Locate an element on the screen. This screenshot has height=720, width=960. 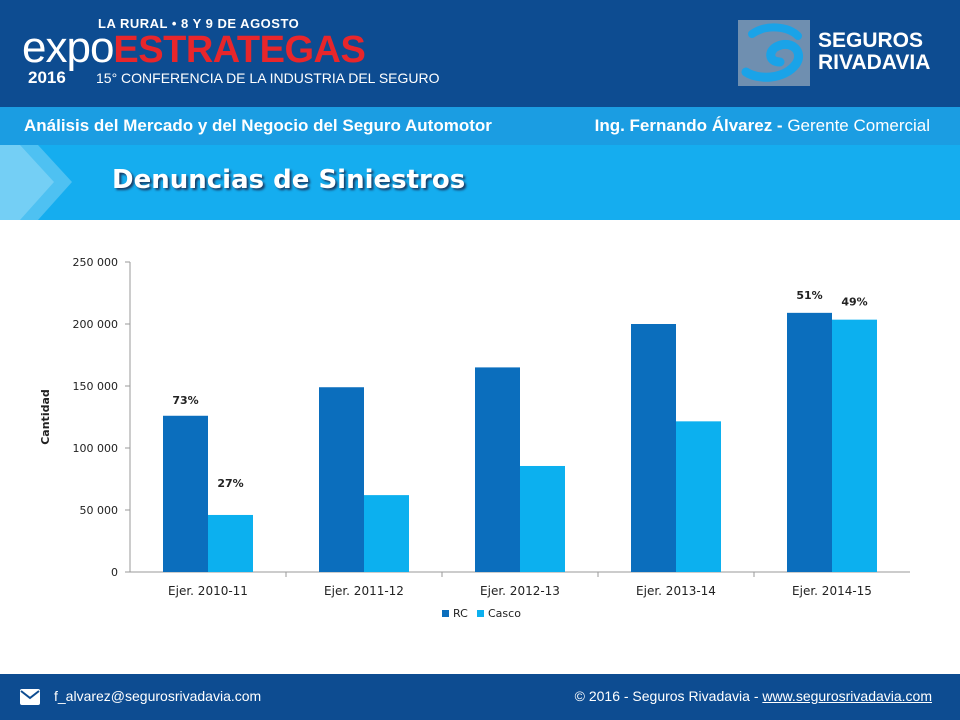
x-tick-label: Ejer. 2011-12 is located at coordinates (364, 591).